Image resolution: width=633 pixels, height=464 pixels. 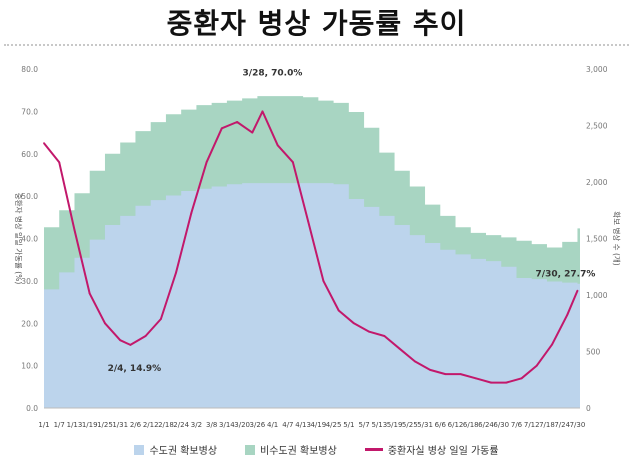 I want to click on x-tick-label: 6/12, so click(x=456, y=425).